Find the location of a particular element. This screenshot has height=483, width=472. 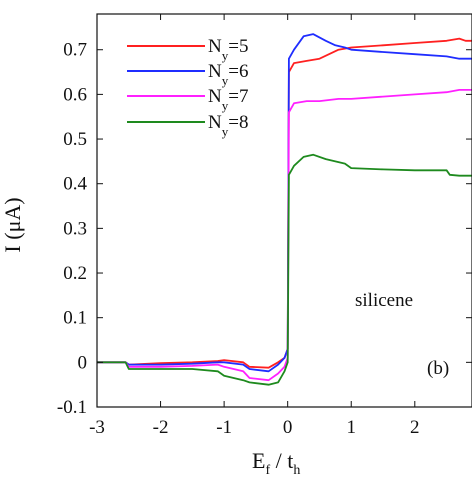

x-tick-label: -2 is located at coordinates (161, 427).